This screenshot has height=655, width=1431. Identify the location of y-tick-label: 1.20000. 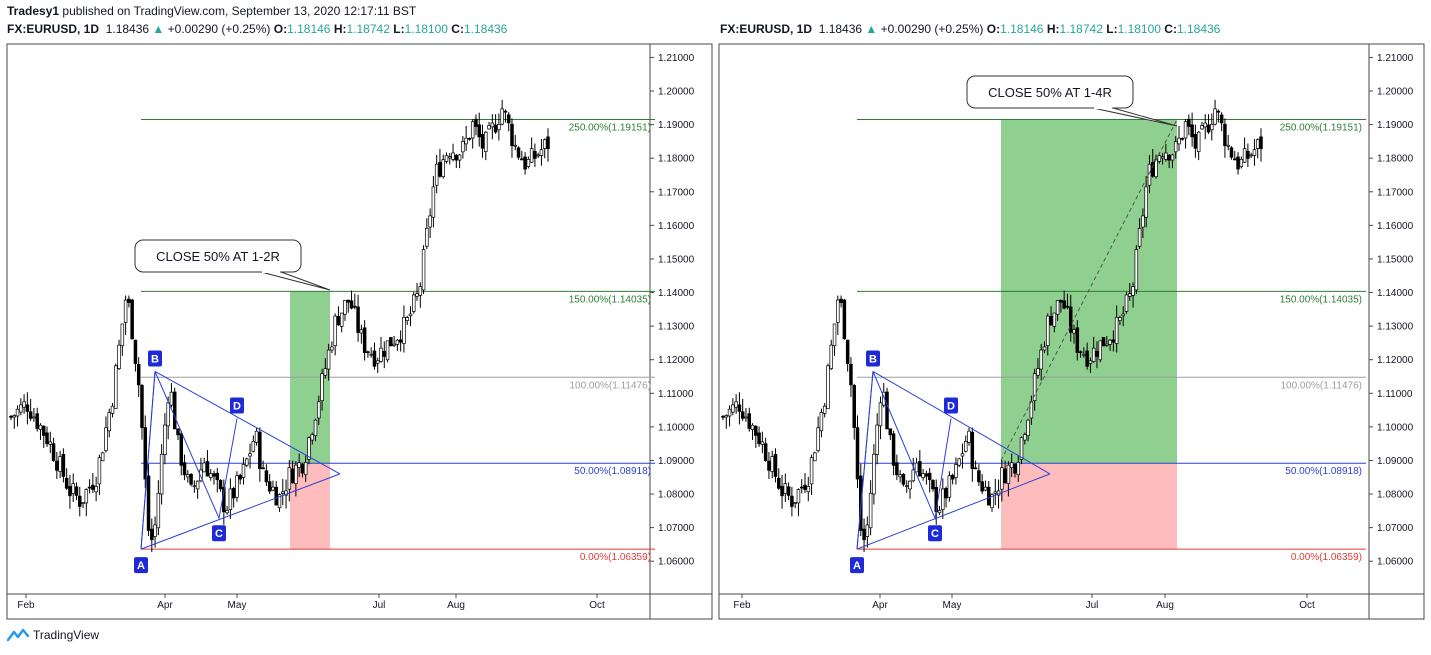
(1395, 92).